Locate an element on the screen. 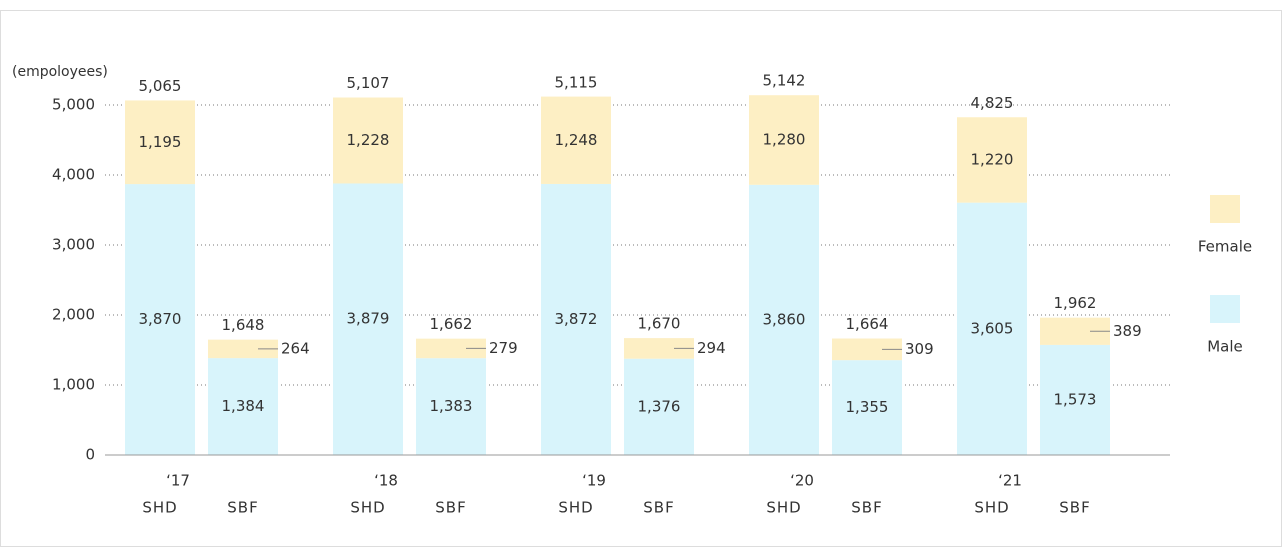 The height and width of the screenshot is (547, 1282). total-label: 4,825 is located at coordinates (992, 103).